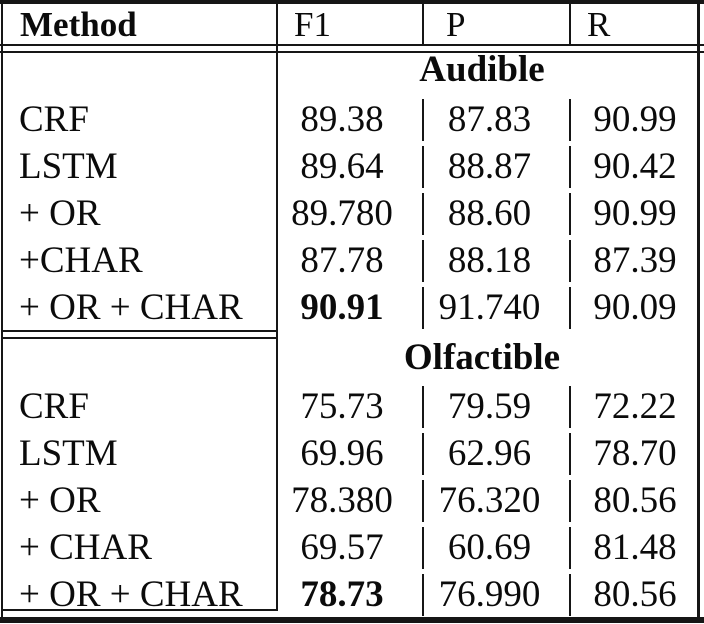 The height and width of the screenshot is (624, 704). Describe the element at coordinates (423, 214) in the screenshot. I see `audible-f1-p-rule` at that location.